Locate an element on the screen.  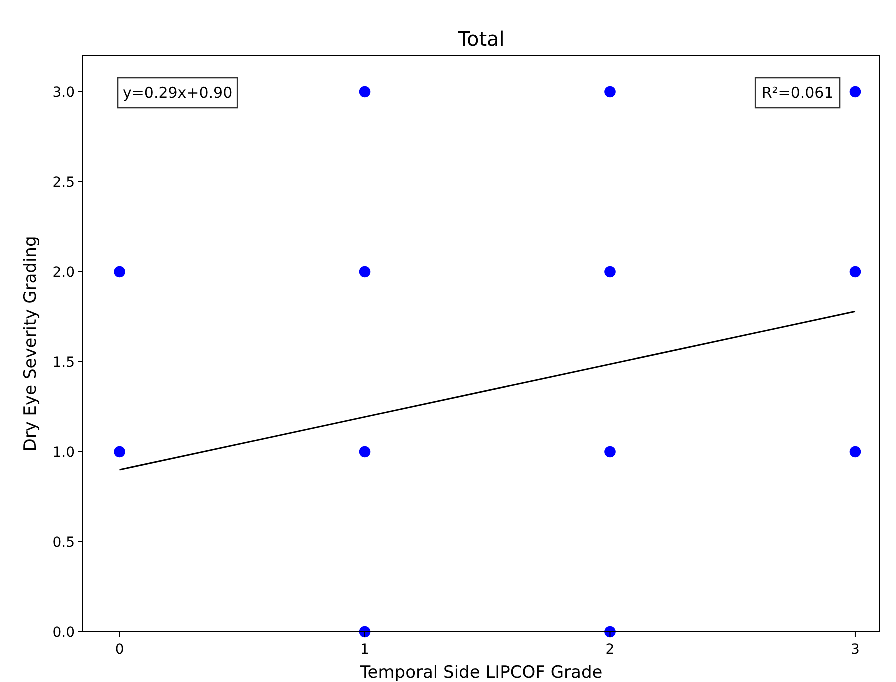
y-tick-label: 3.0 is located at coordinates (63, 93).